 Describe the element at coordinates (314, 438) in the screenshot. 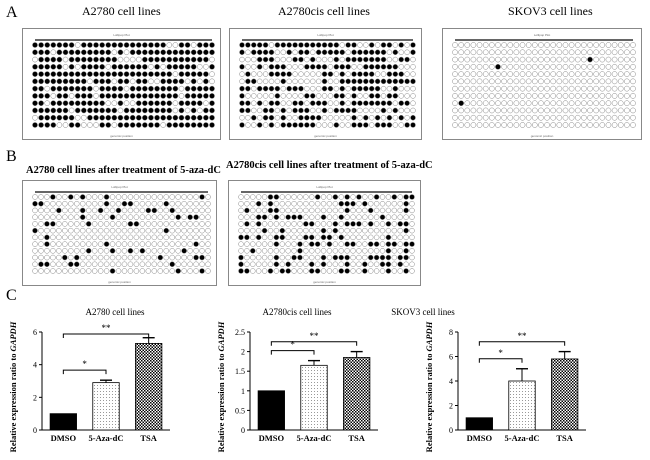

I see `category-label: 5-Aza-dC` at that location.